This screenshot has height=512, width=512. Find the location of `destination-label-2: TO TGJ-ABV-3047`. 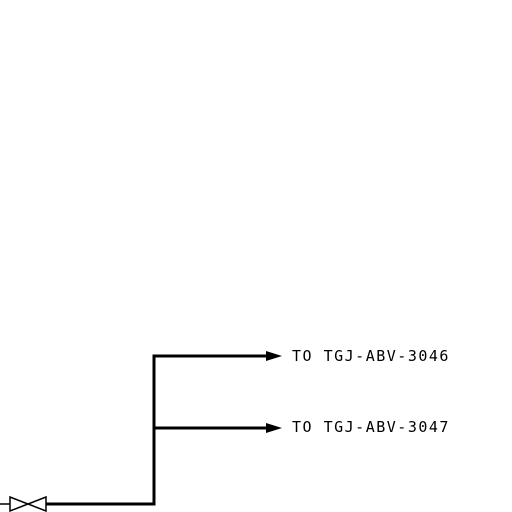

destination-label-2: TO TGJ-ABV-3047 is located at coordinates (371, 427).